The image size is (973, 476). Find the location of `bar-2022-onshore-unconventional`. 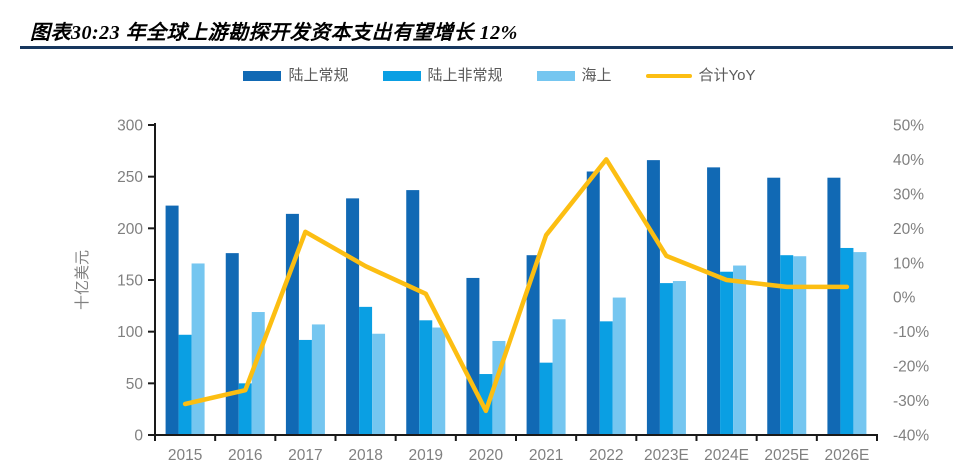

bar-2022-onshore-unconventional is located at coordinates (606, 378).